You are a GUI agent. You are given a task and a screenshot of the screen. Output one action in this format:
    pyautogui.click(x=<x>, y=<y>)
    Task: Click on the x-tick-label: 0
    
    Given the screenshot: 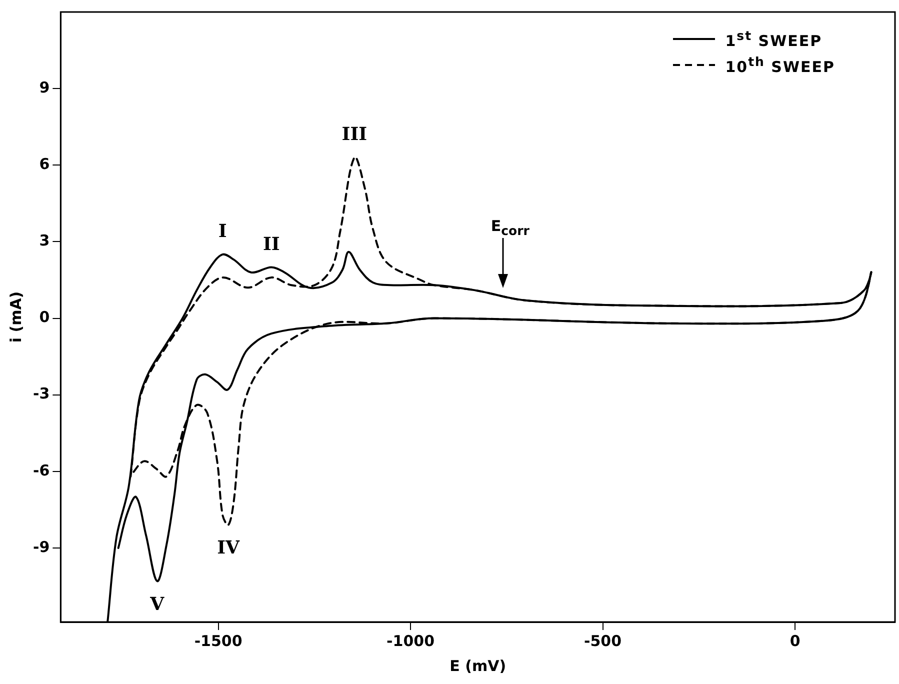 What is the action you would take?
    pyautogui.click(x=795, y=641)
    